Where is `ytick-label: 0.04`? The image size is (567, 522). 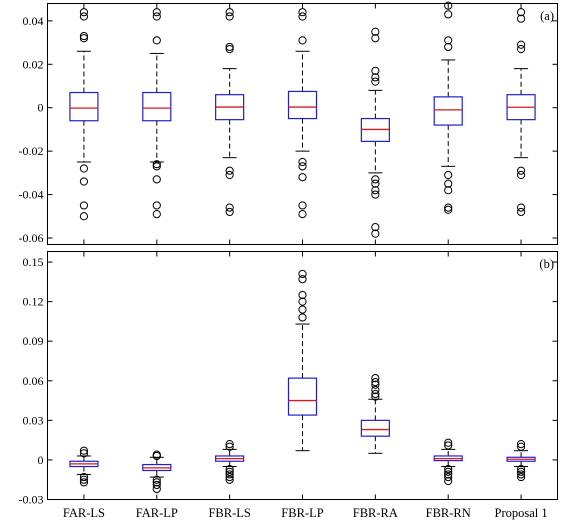 ytick-label: 0.04 is located at coordinates (33, 21).